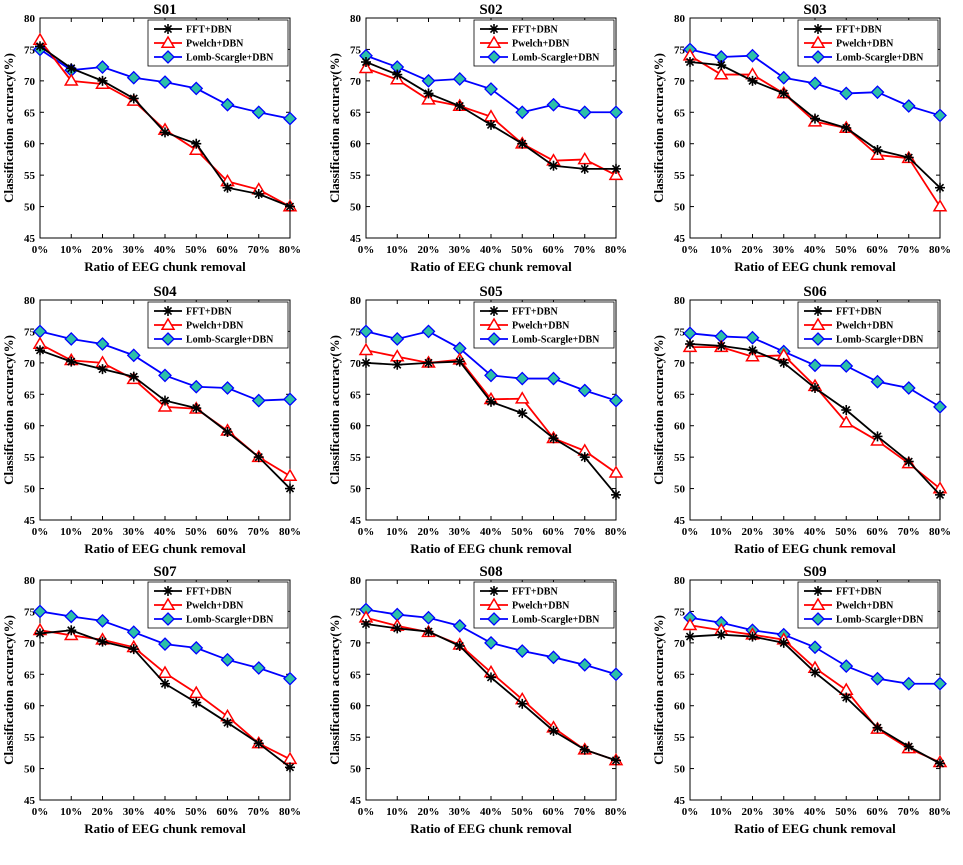 The image size is (963, 865). What do you see at coordinates (815, 532) in the screenshot?
I see `x-tick-label: 40%` at bounding box center [815, 532].